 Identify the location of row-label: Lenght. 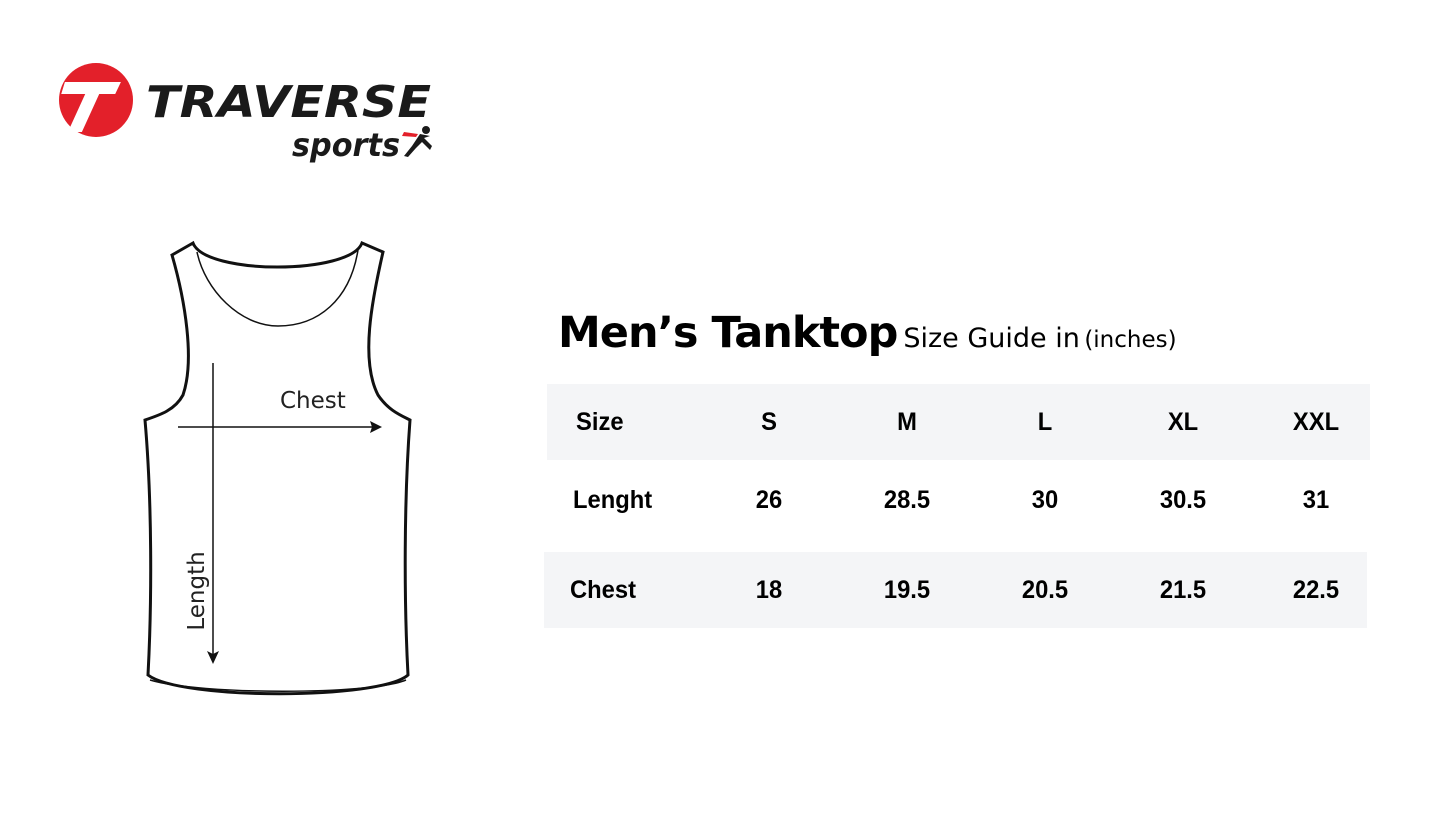
(613, 499).